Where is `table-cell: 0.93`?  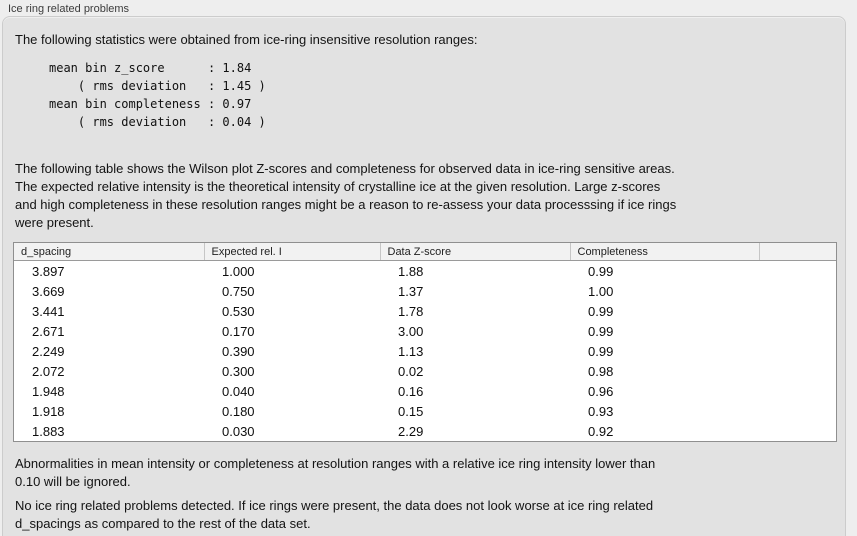 table-cell: 0.93 is located at coordinates (601, 411).